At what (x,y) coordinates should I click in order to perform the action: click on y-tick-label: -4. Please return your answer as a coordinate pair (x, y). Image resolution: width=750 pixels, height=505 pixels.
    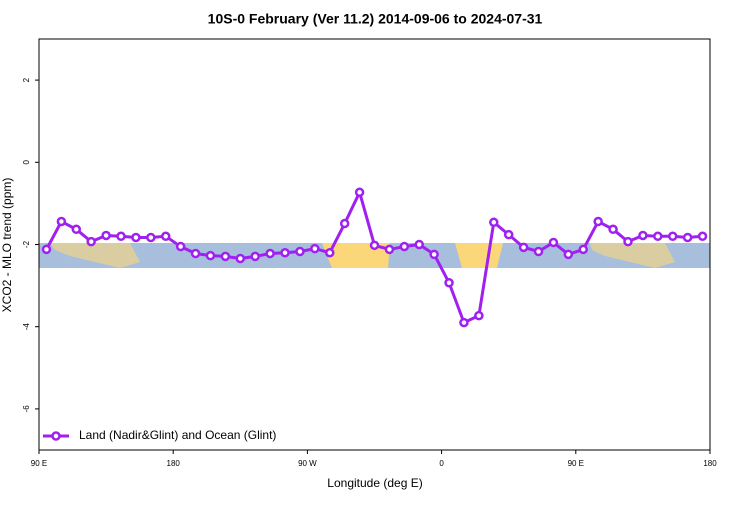
    Looking at the image, I should click on (26, 327).